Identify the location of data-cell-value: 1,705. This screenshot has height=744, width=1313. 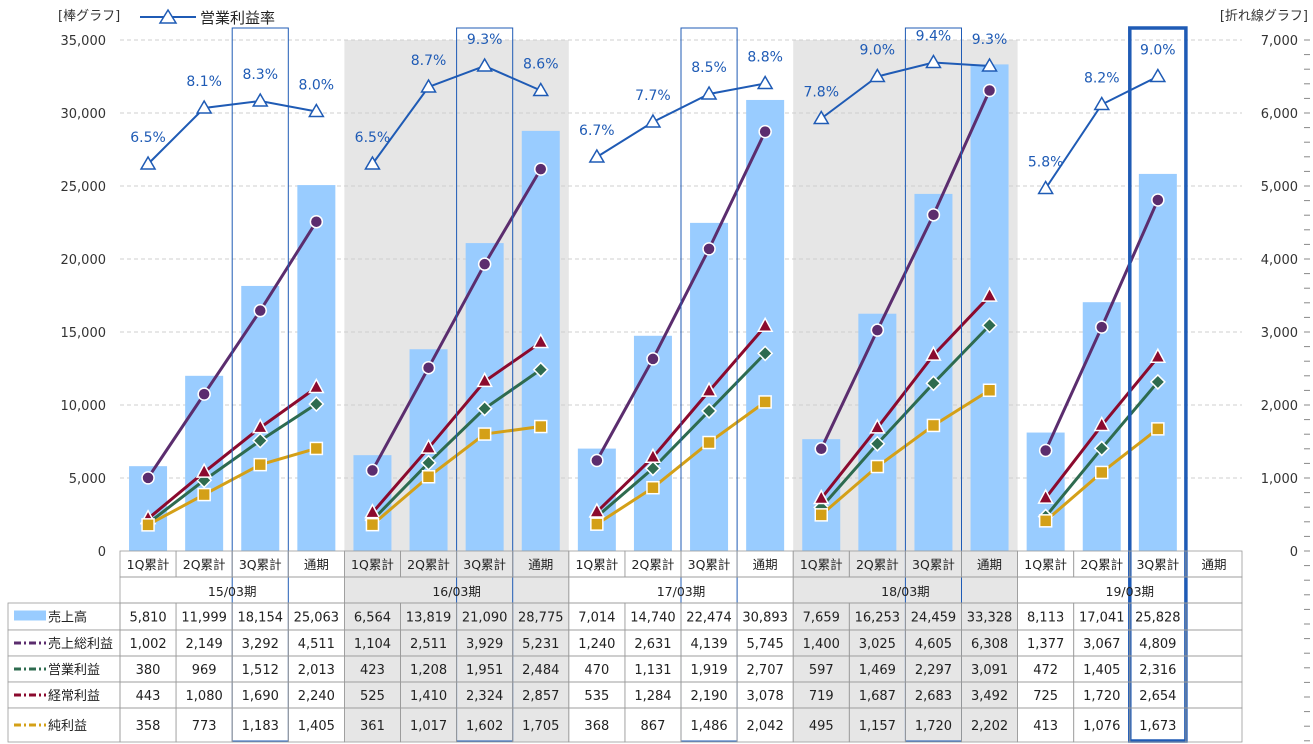
(540, 726).